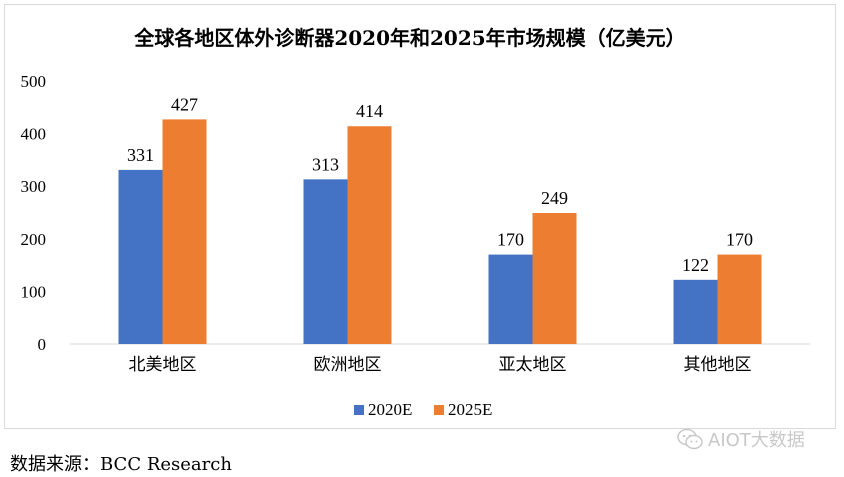 The width and height of the screenshot is (844, 477). What do you see at coordinates (369, 111) in the screenshot?
I see `data-label: 414` at bounding box center [369, 111].